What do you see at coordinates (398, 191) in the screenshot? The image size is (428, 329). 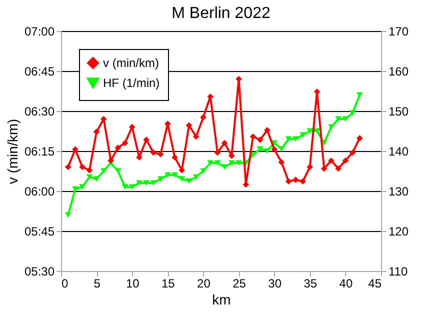 I see `y2-tick-label: 130` at bounding box center [398, 191].